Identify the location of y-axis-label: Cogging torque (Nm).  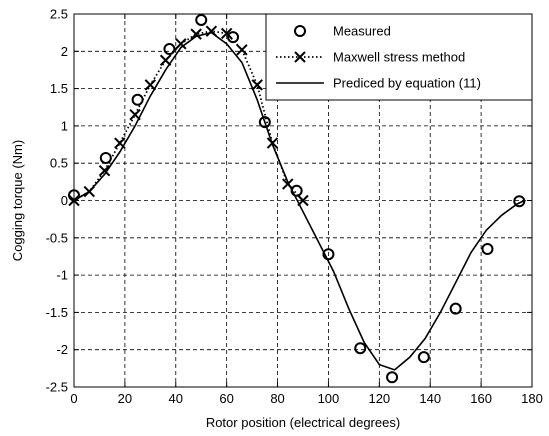
(17, 200).